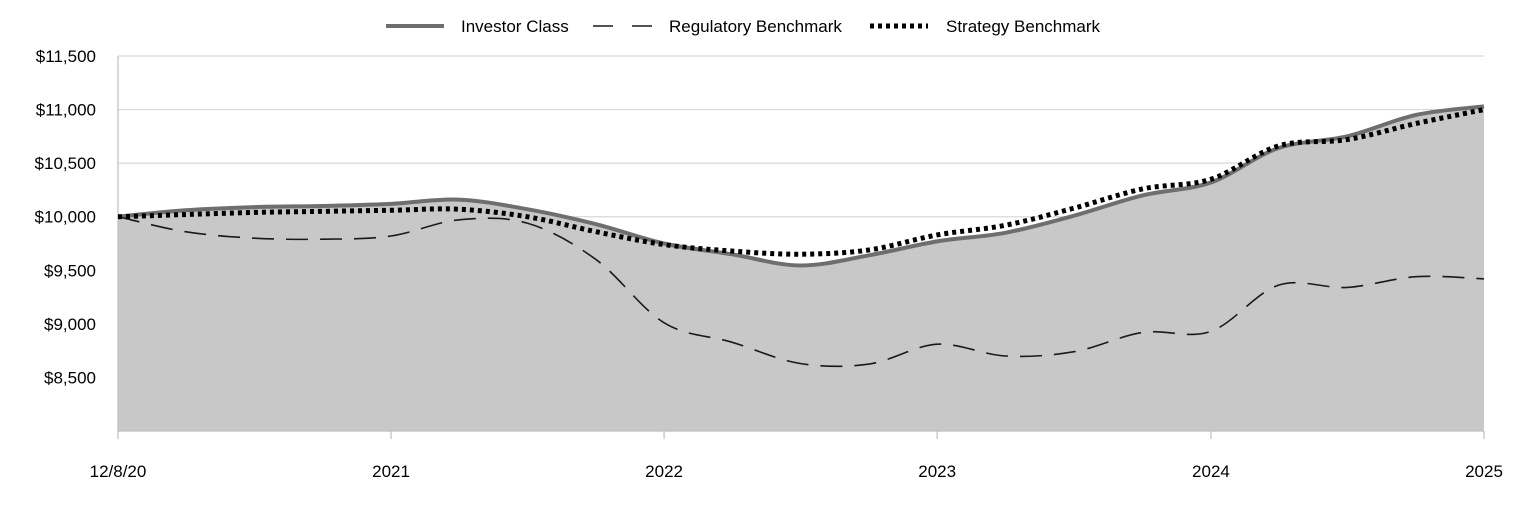 Image resolution: width=1524 pixels, height=516 pixels. What do you see at coordinates (755, 26) in the screenshot?
I see `legend-label: Regulatory Benchmark` at bounding box center [755, 26].